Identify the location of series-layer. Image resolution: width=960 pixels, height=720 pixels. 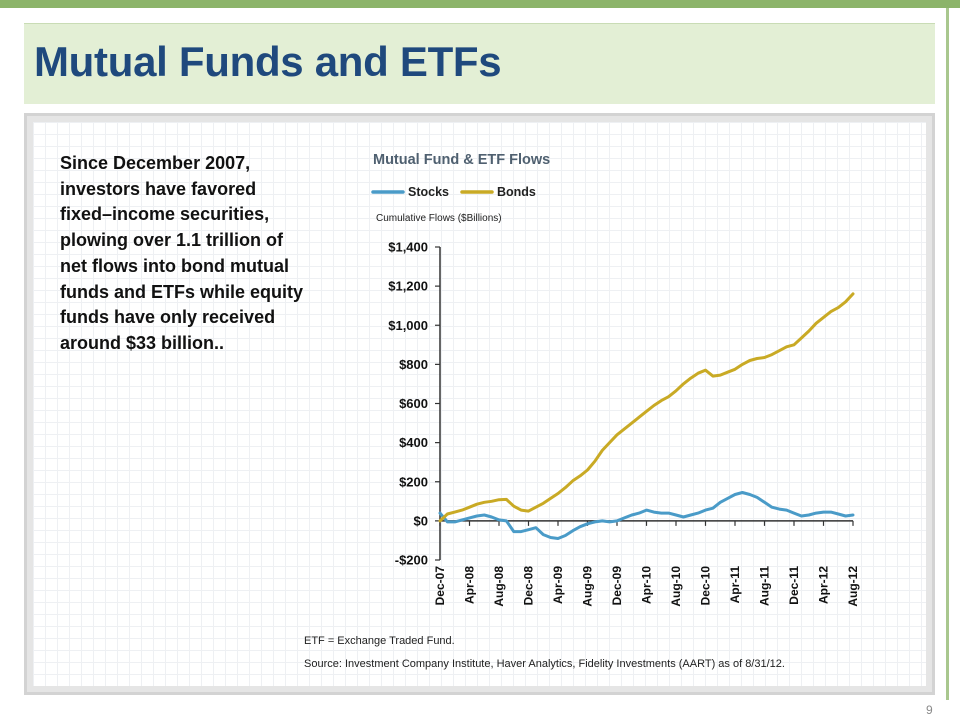
(646, 416).